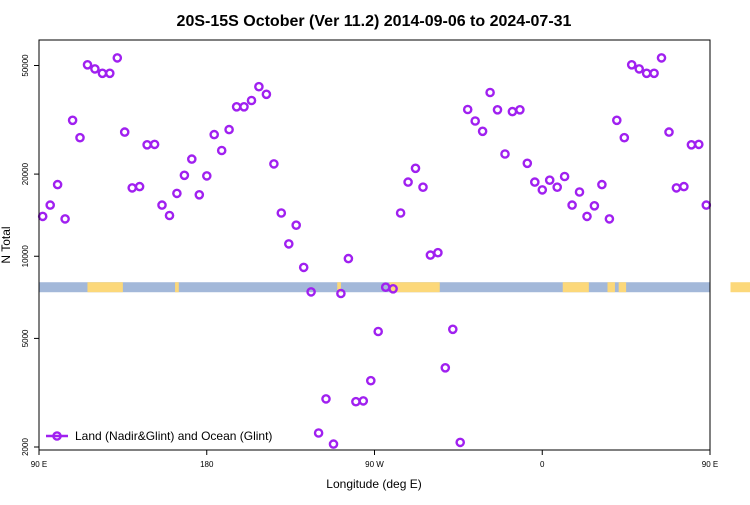 This screenshot has height=505, width=750. I want to click on surface-strip, so click(394, 287).